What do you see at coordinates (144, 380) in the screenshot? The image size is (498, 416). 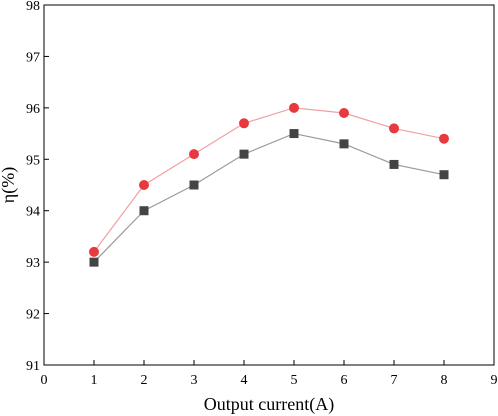 I see `x-tick-label: 2` at bounding box center [144, 380].